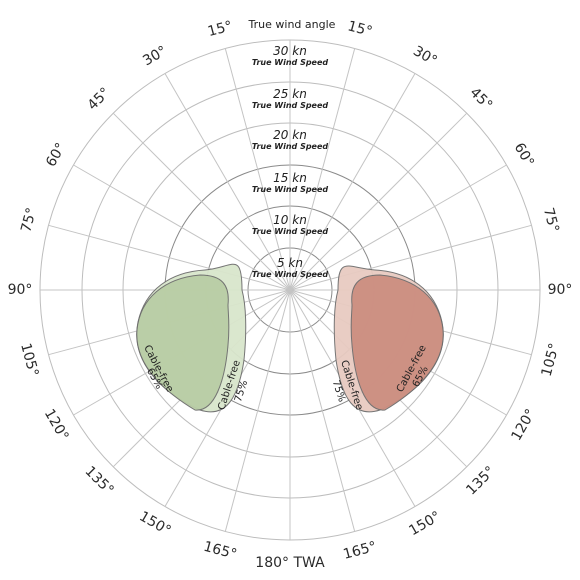 Image resolution: width=580 pixels, height=580 pixels. Describe the element at coordinates (290, 563) in the screenshot. I see `bottom-label: 180° TWA` at that location.